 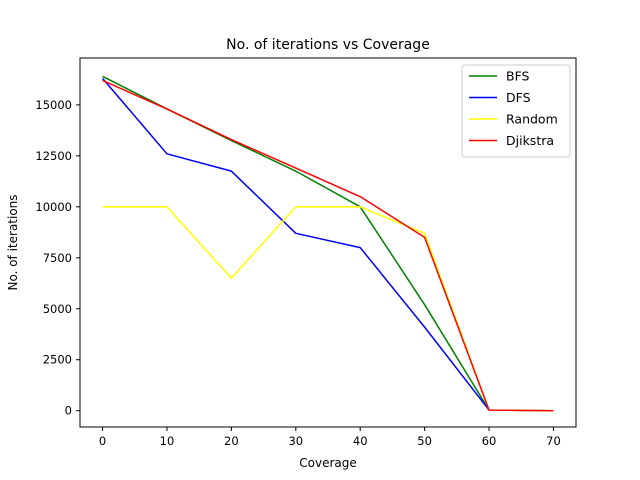 I want to click on y-tick-label: 7500, so click(x=57, y=258).